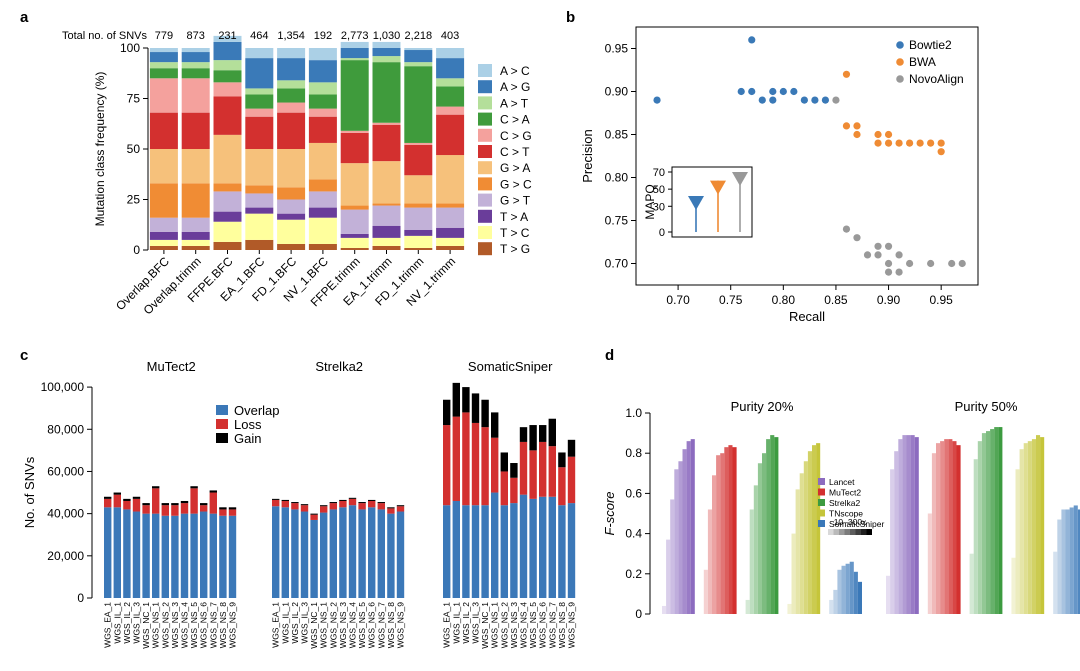  Describe the element at coordinates (164, 36) in the screenshot. I see `panel-a-total-value: 779` at that location.